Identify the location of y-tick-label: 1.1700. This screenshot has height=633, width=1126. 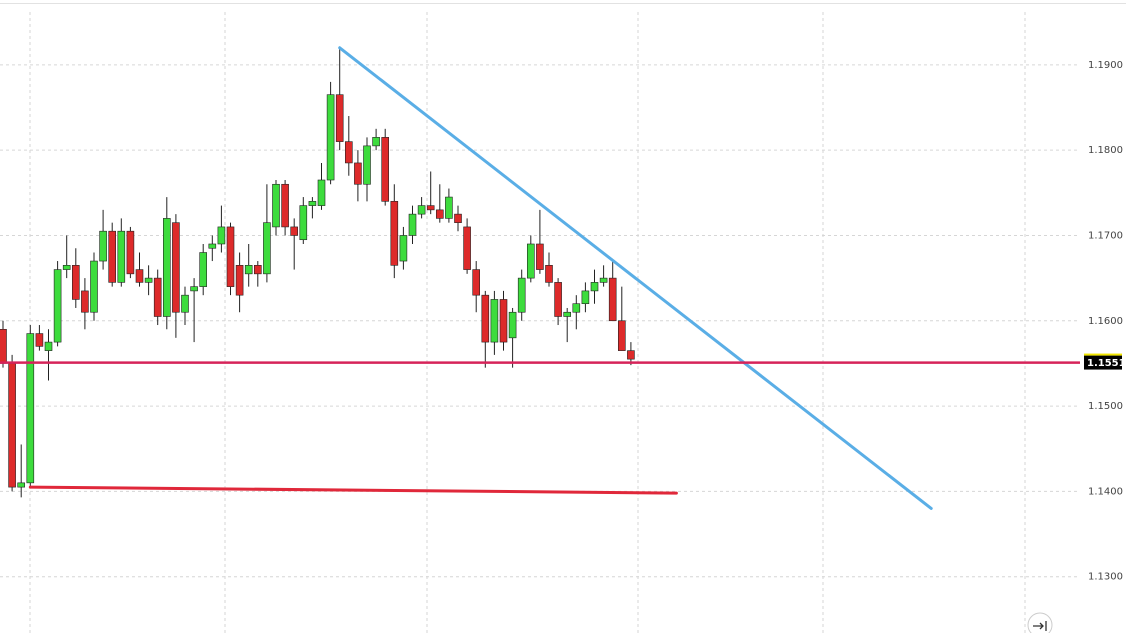
(1105, 235).